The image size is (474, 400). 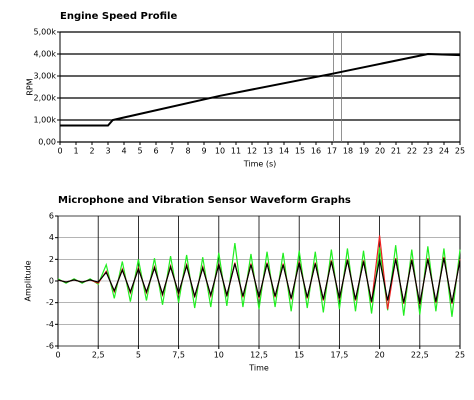 I want to click on x-tick-label: 12,5, so click(x=259, y=355).